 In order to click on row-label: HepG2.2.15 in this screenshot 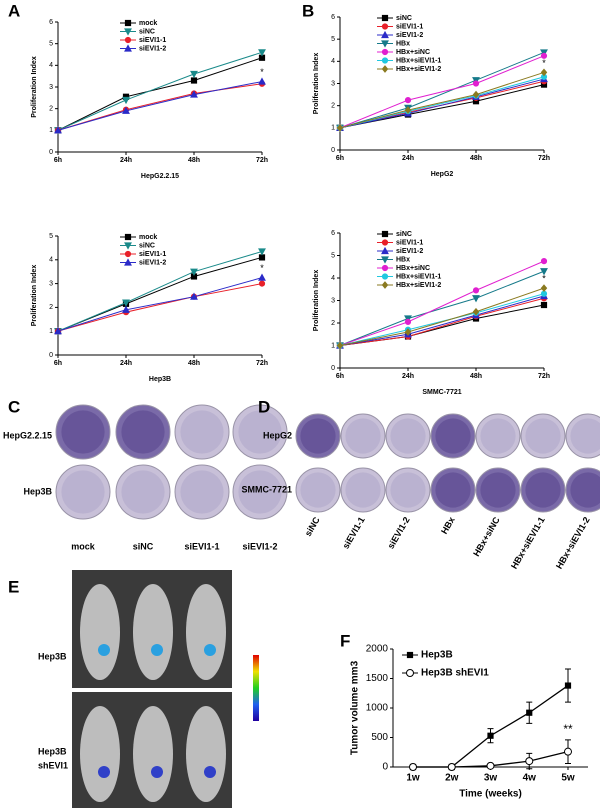, I will do `click(27, 435)`.